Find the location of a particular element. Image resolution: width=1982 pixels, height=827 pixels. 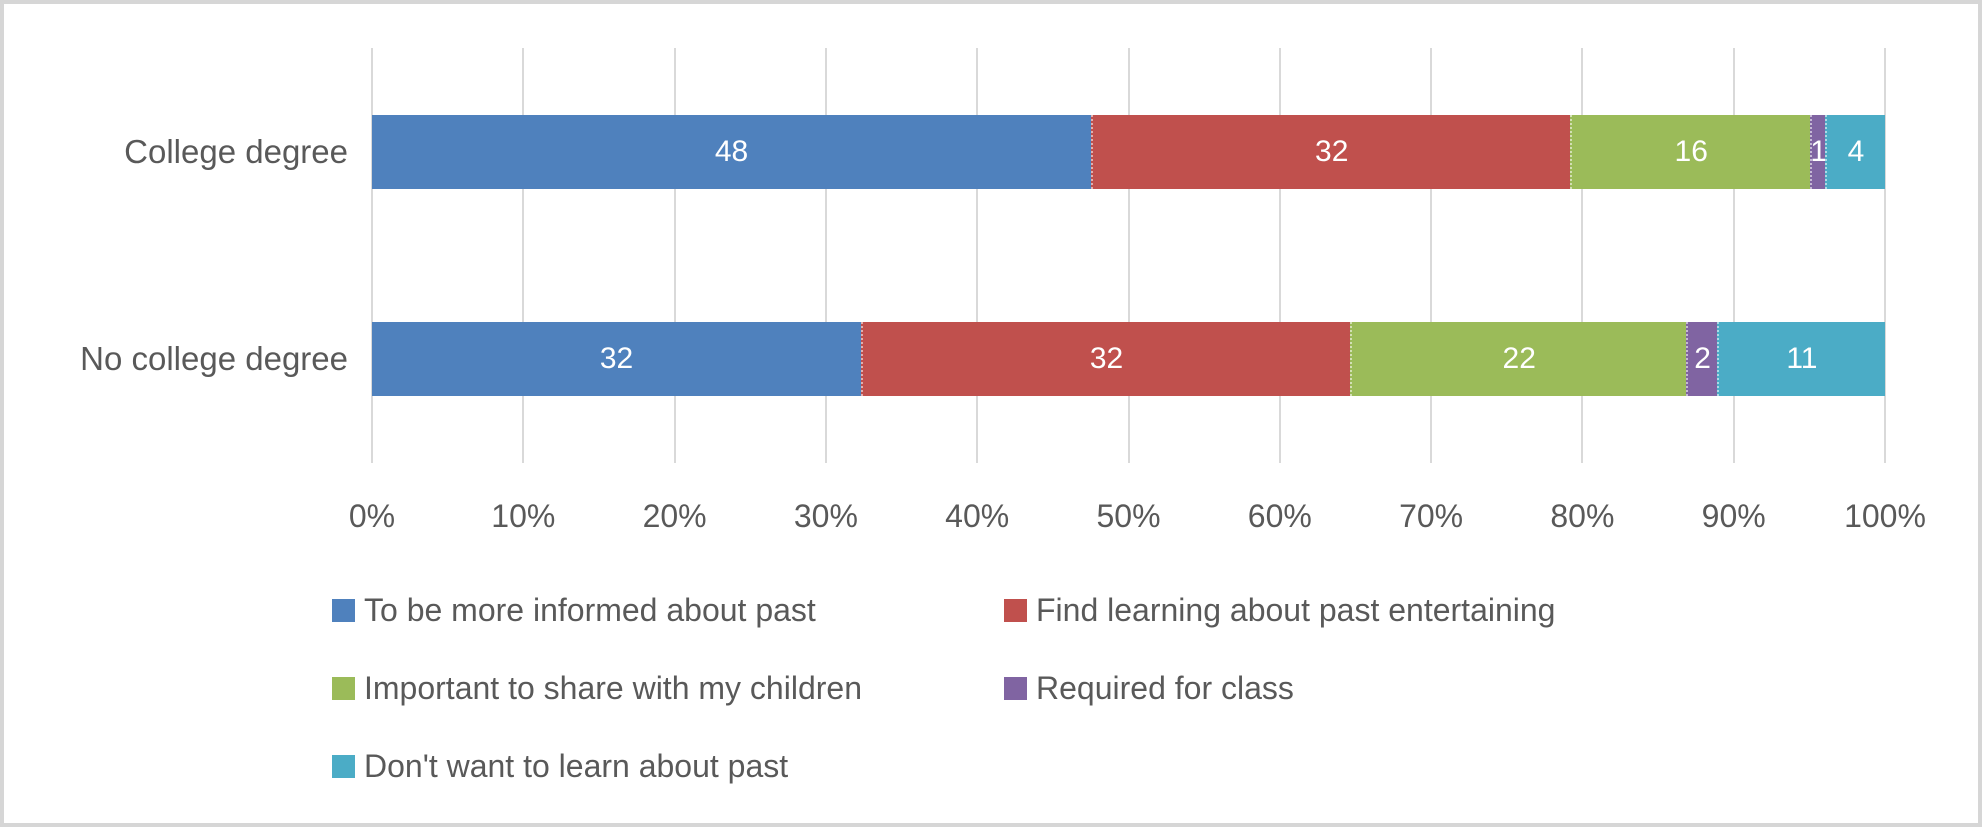

bar-segment-value: 11 is located at coordinates (1802, 359).